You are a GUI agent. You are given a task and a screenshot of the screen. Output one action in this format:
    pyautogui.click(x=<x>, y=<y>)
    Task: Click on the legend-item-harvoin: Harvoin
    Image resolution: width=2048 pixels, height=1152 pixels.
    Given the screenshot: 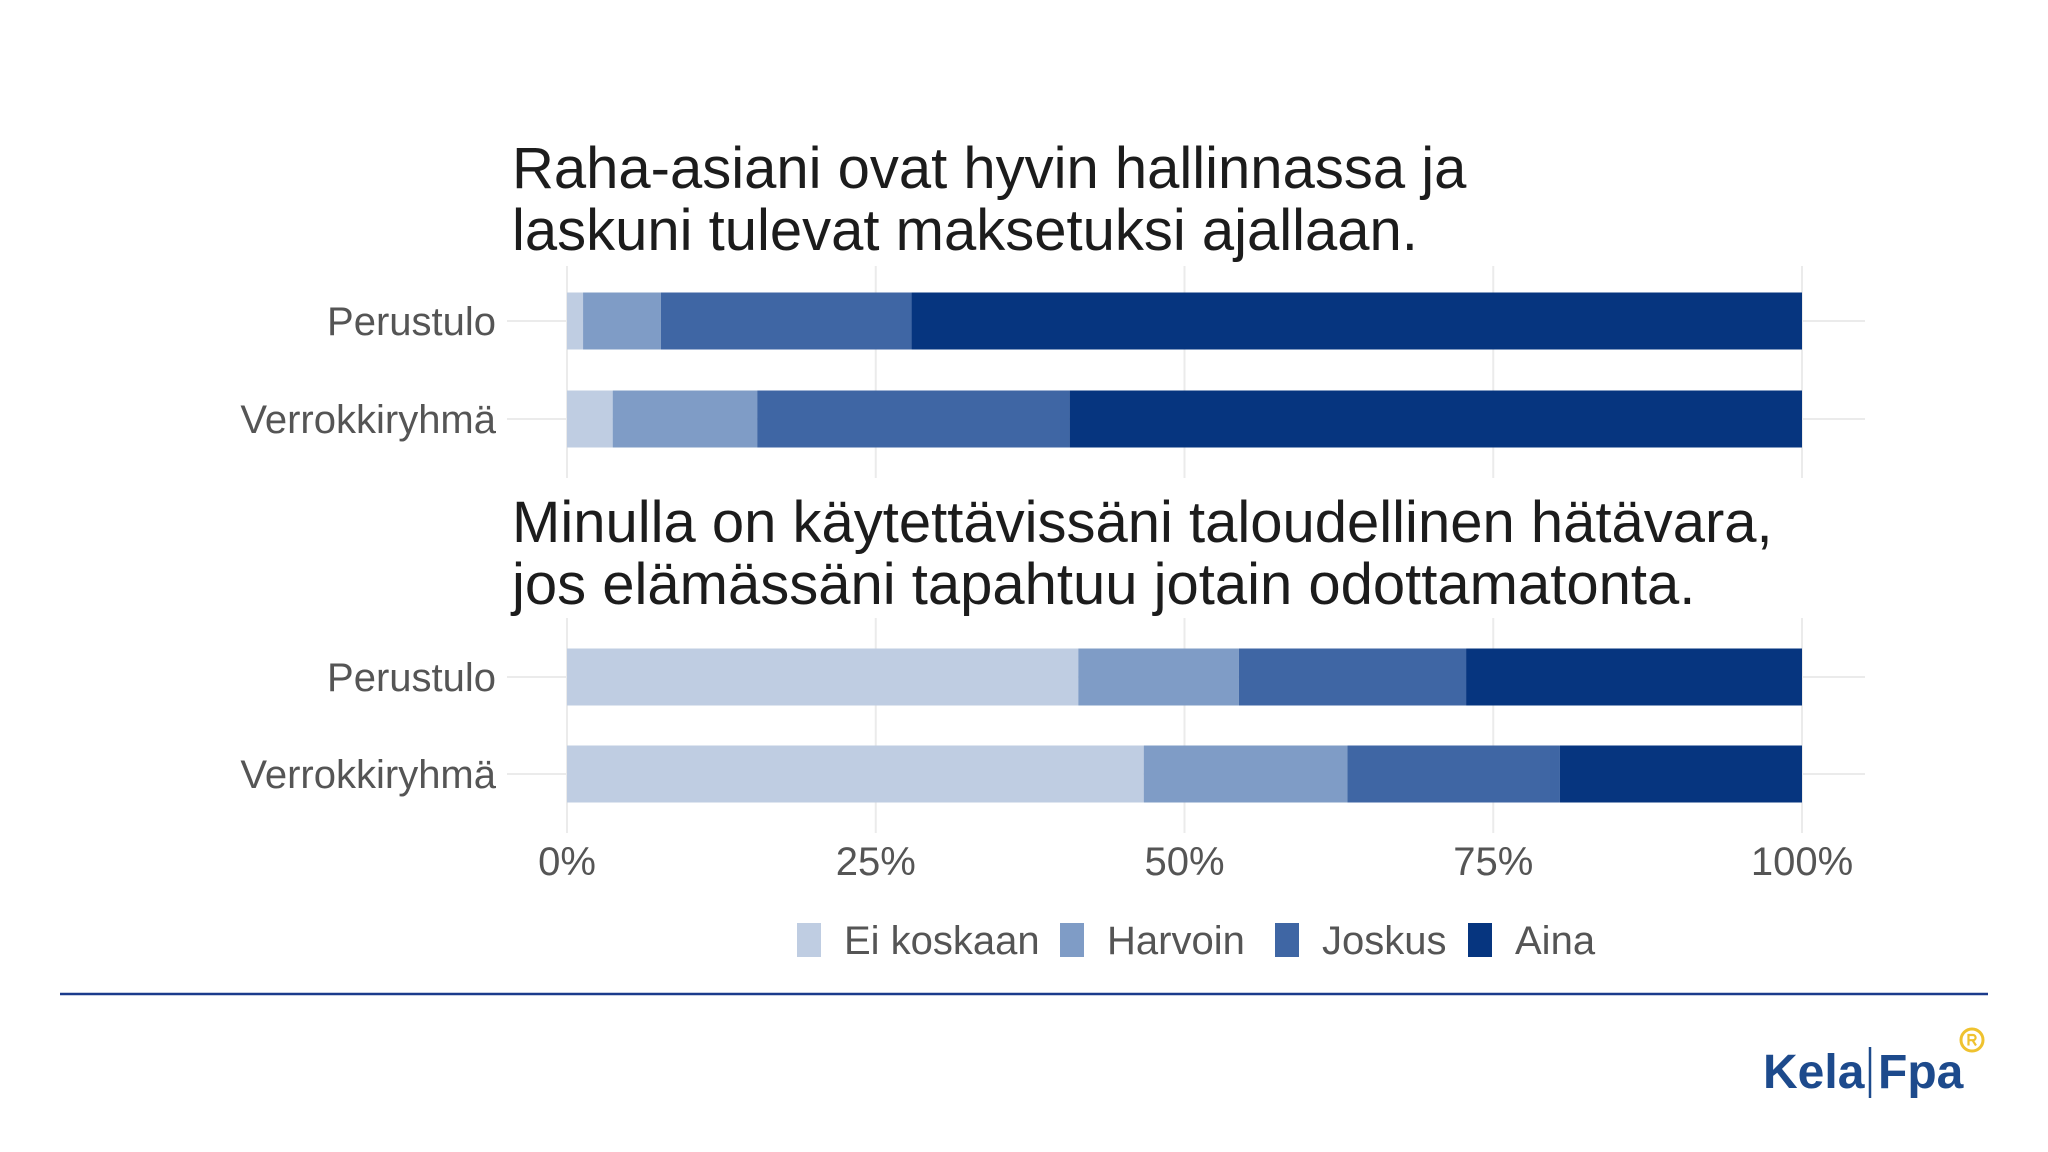 What is the action you would take?
    pyautogui.click(x=1152, y=941)
    